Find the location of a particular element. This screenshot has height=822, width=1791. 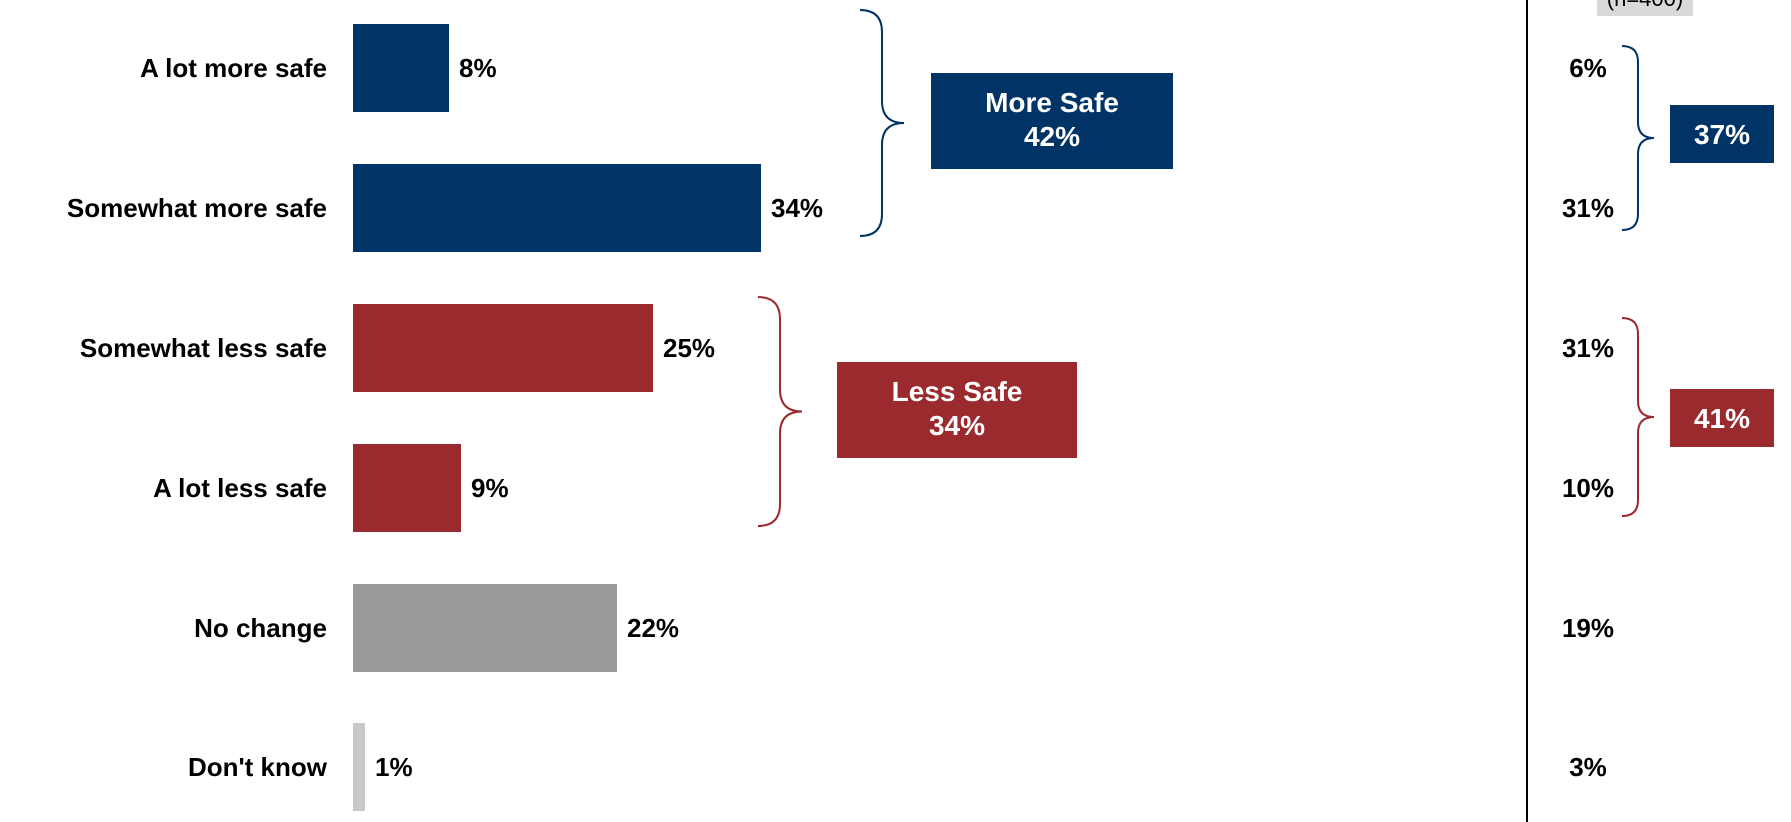

data-label: 22% is located at coordinates (653, 628).